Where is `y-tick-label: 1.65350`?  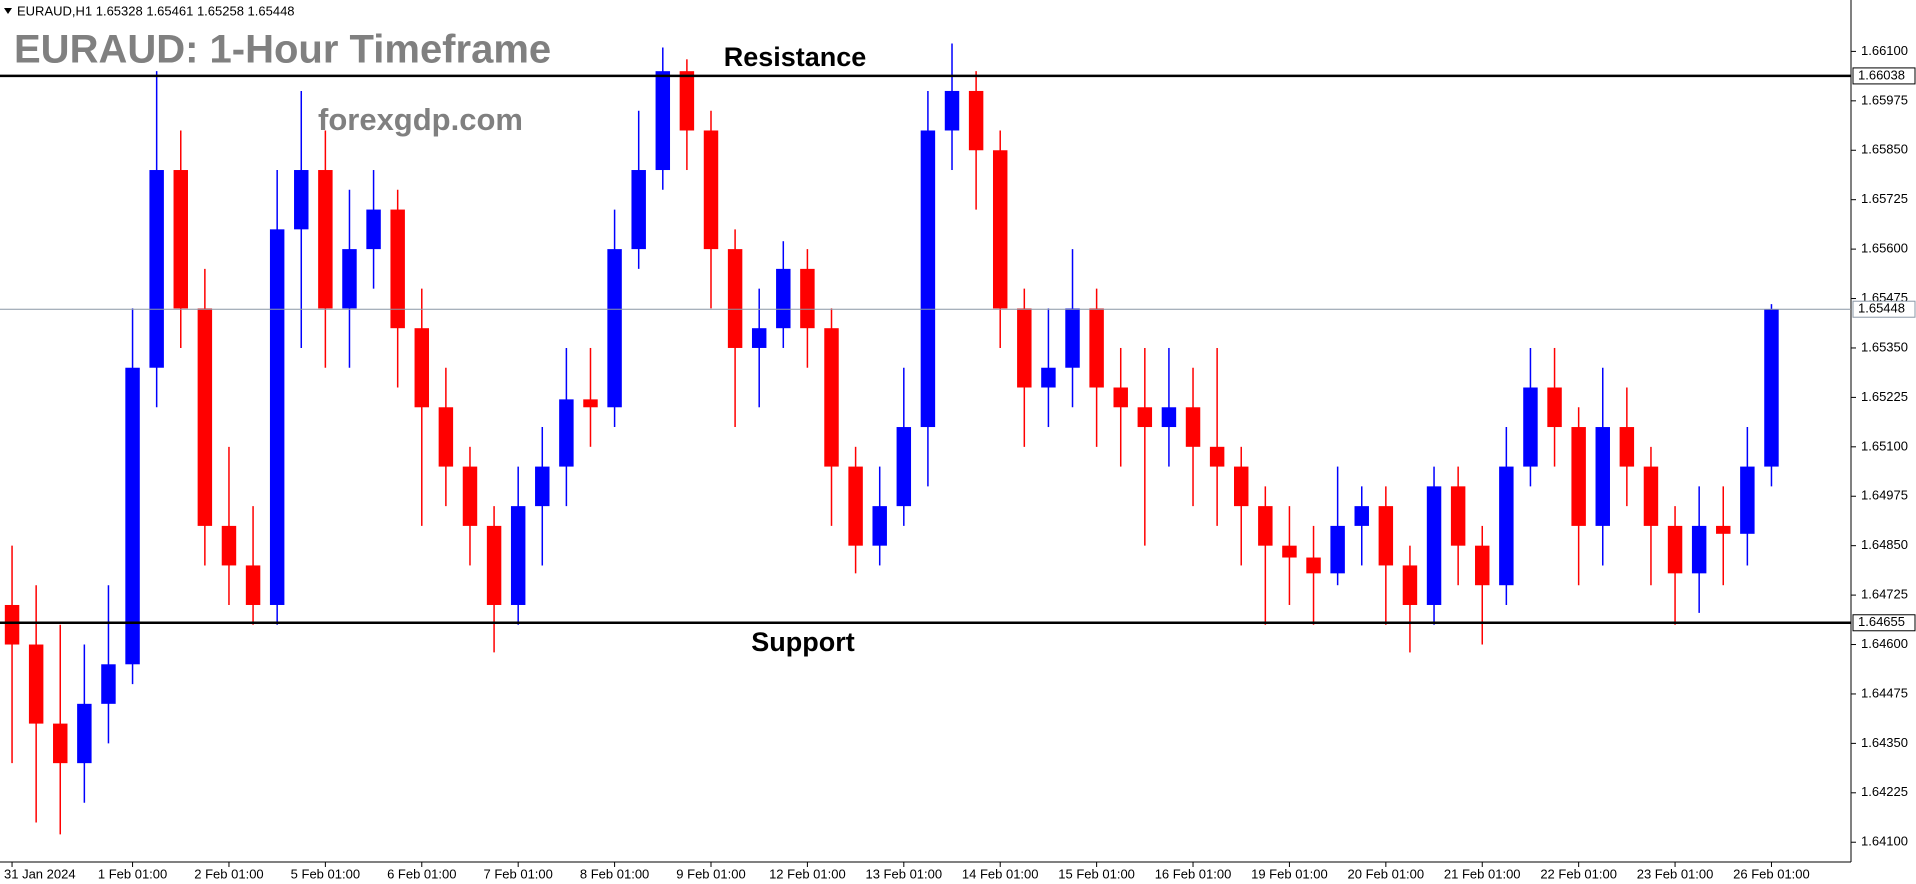 y-tick-label: 1.65350 is located at coordinates (1884, 346).